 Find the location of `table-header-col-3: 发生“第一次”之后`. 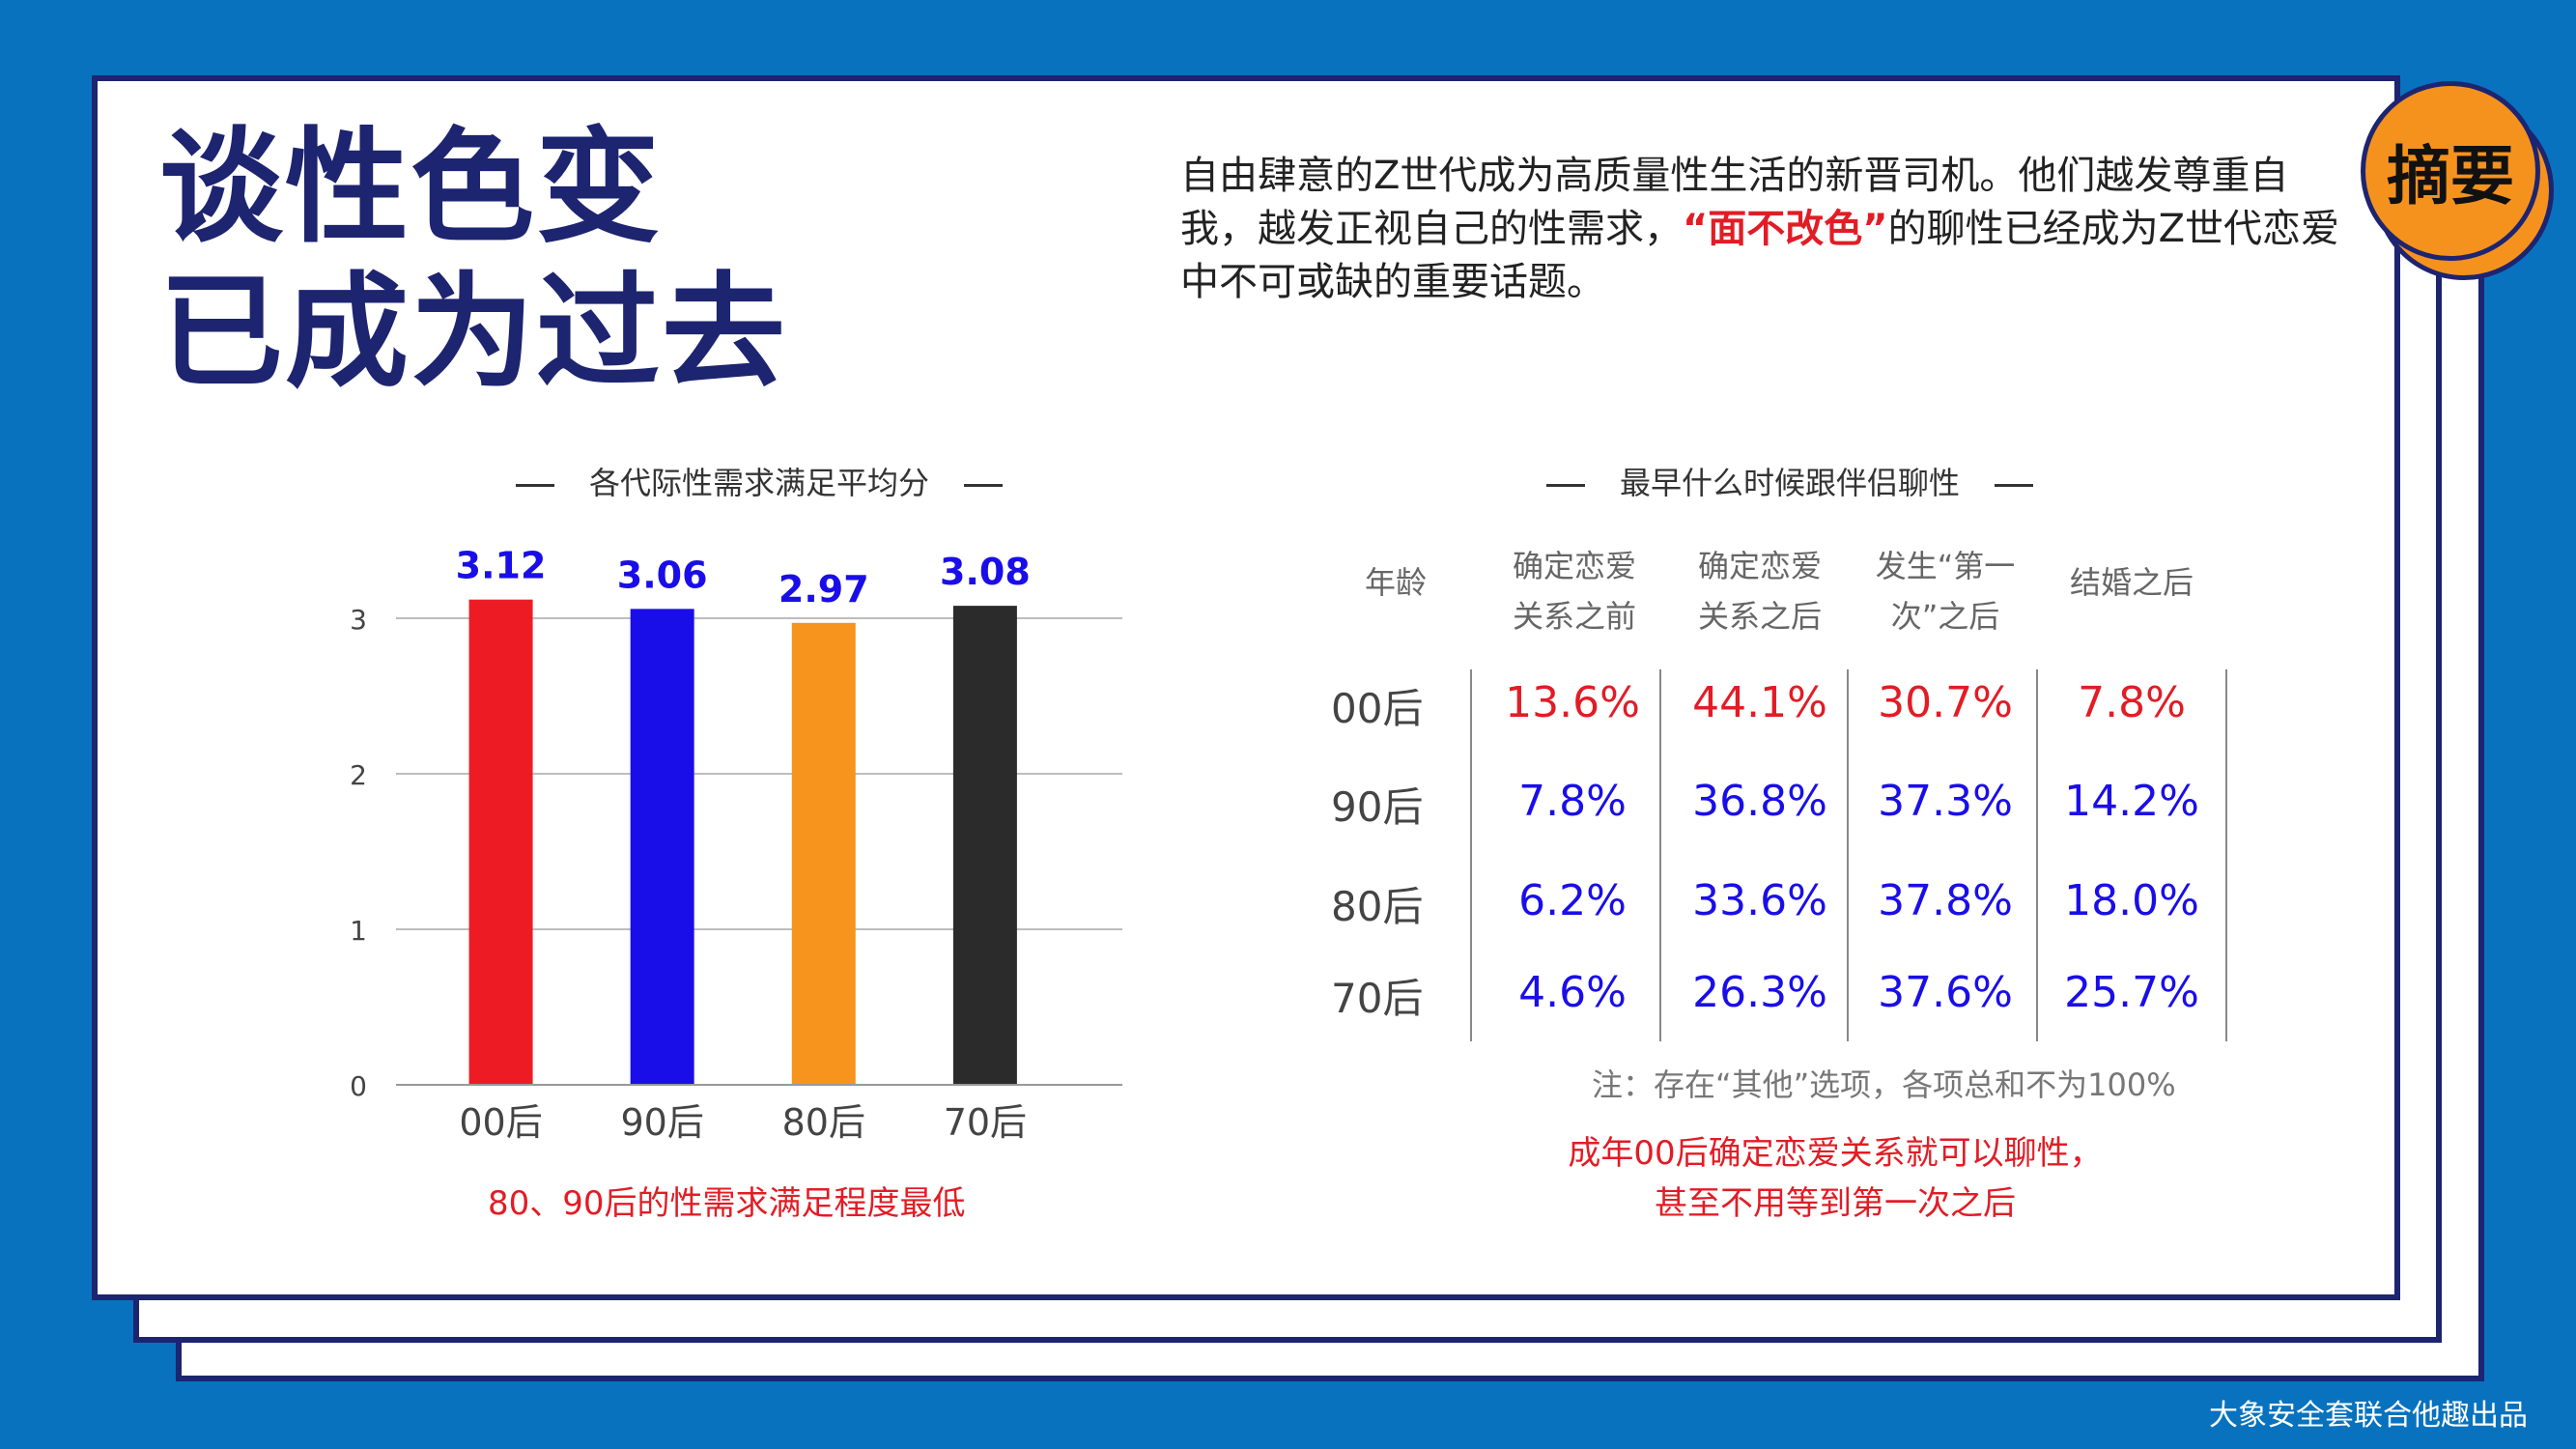

table-header-col-3: 发生“第一次”之后 is located at coordinates (1945, 591).